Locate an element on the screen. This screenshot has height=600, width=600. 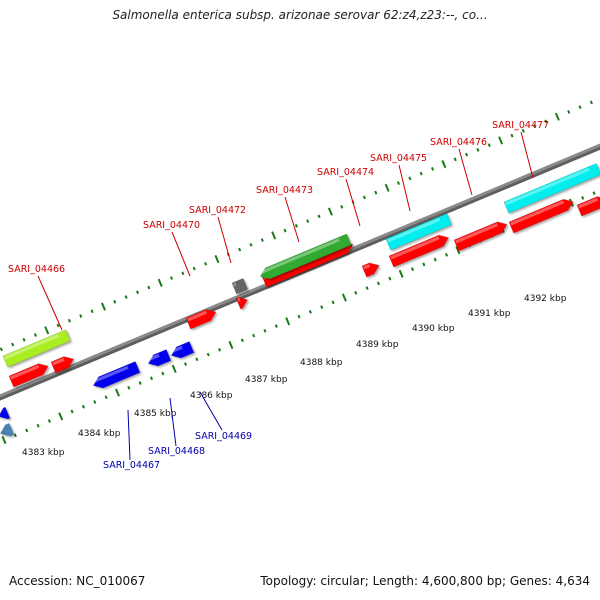
scale-label: 4388 kbp is located at coordinates (321, 363).